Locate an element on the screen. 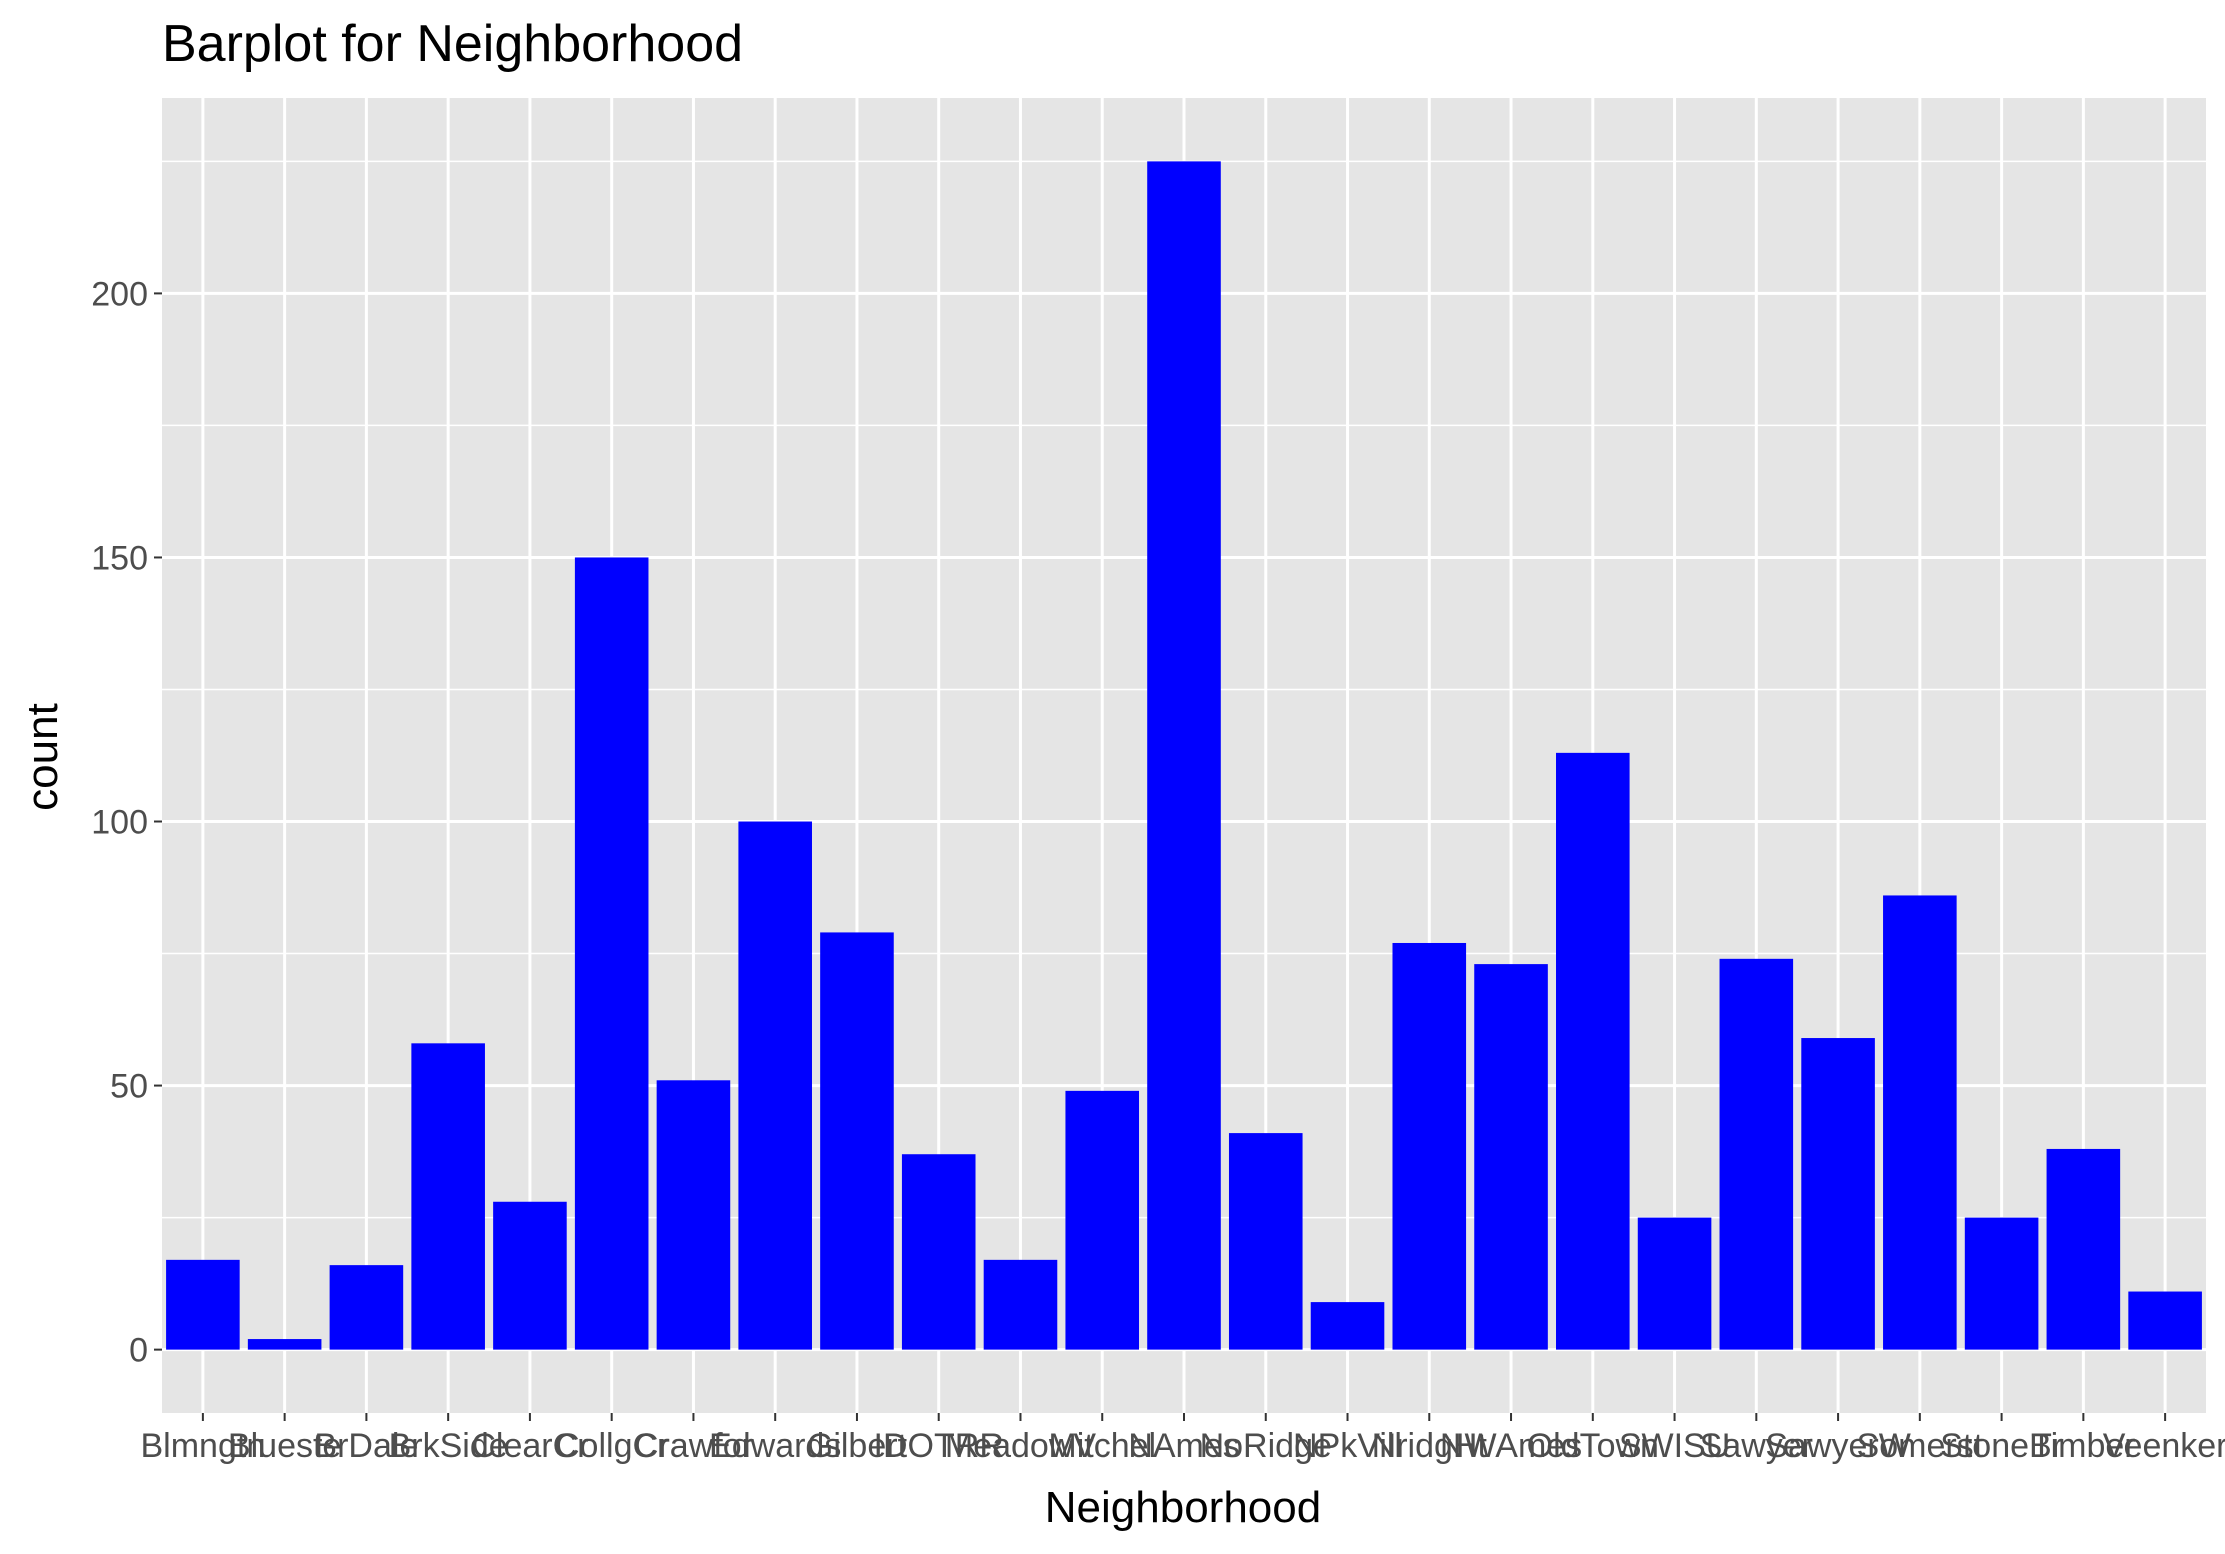 This screenshot has height=1554, width=2225. bar-NPkVill is located at coordinates (1347, 1326).